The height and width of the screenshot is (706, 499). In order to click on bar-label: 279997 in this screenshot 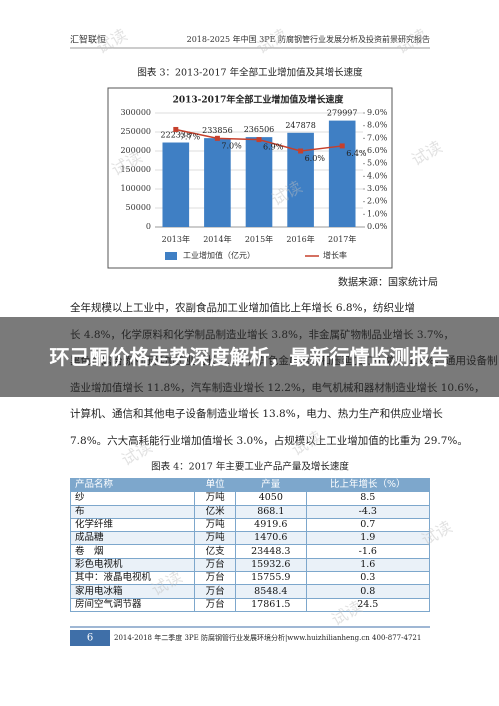, I will do `click(342, 113)`.